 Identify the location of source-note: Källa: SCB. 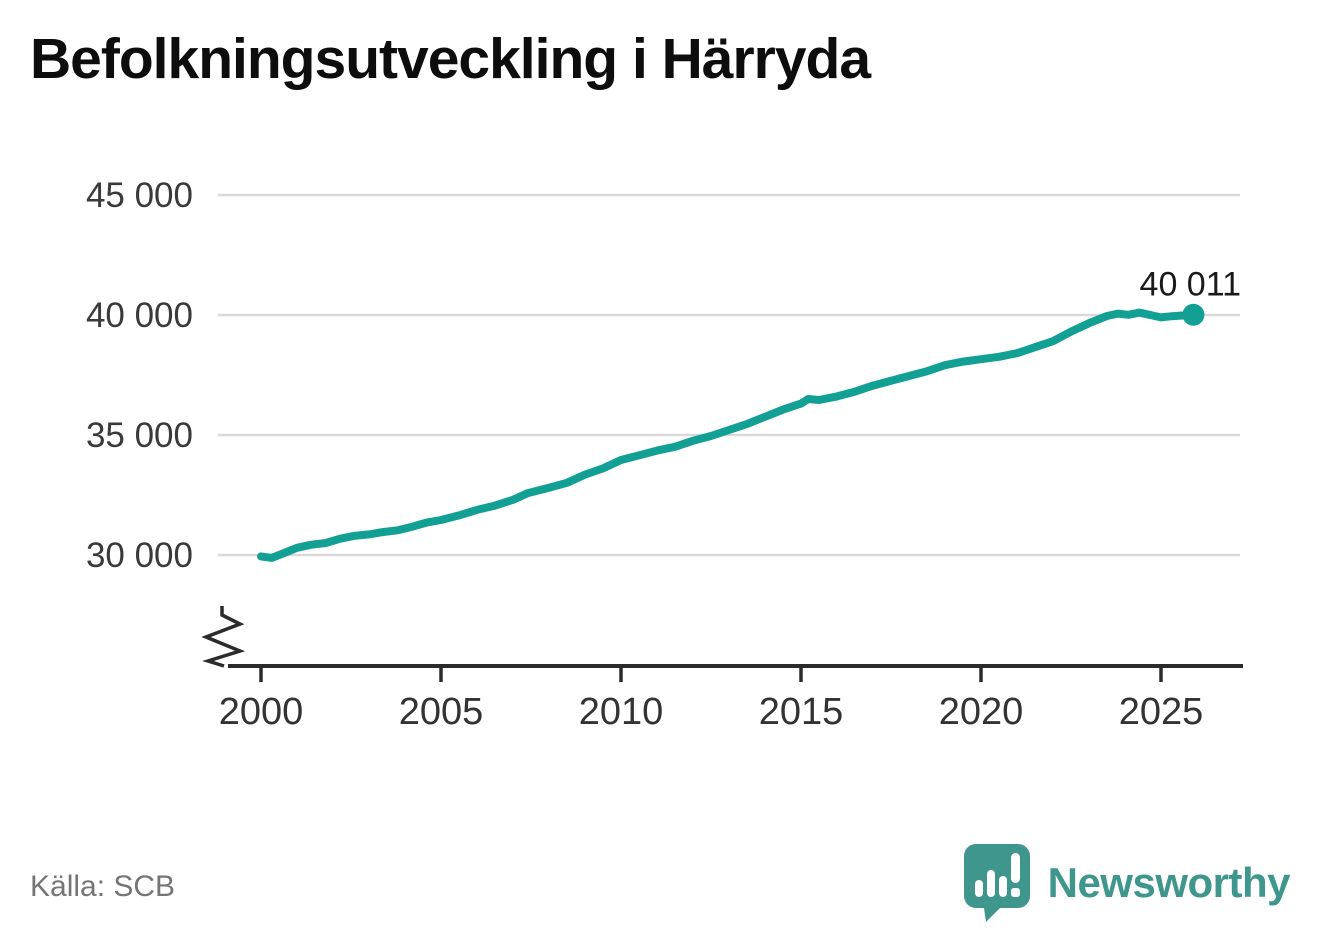
(103, 886).